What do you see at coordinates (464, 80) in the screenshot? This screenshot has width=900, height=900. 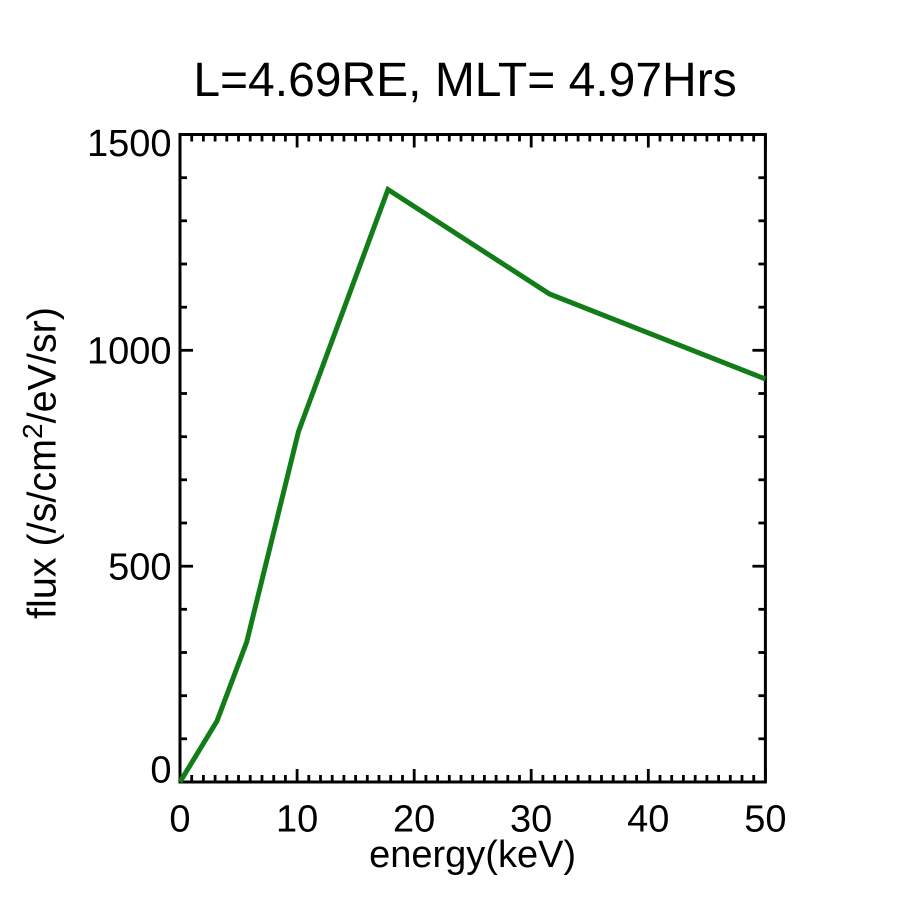 I see `svg-text: L=4.69RE, MLT= 4.97Hrs` at bounding box center [464, 80].